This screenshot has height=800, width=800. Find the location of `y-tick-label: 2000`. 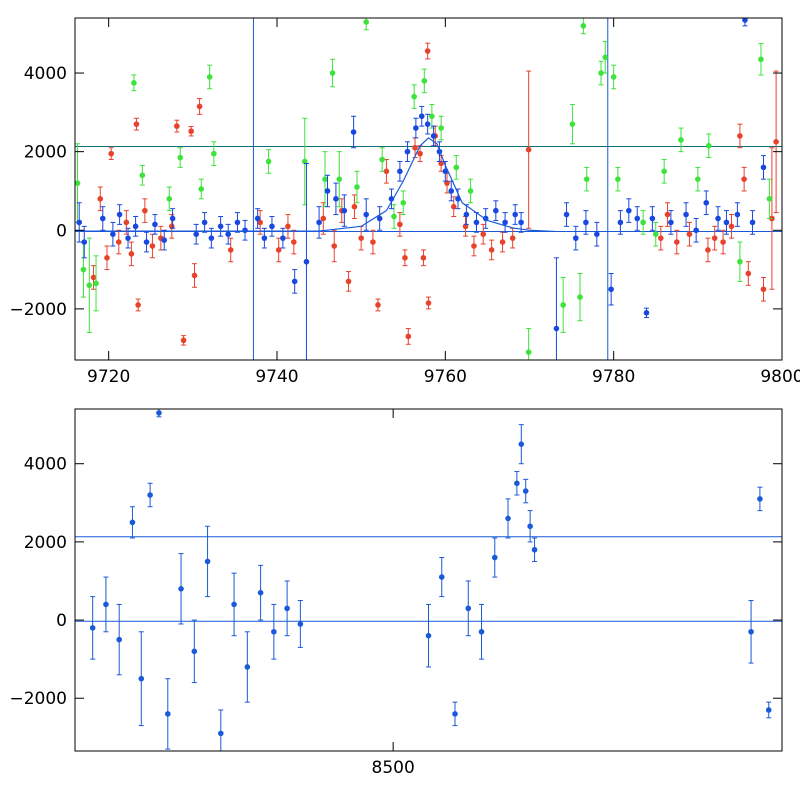

y-tick-label: 2000 is located at coordinates (45, 153).